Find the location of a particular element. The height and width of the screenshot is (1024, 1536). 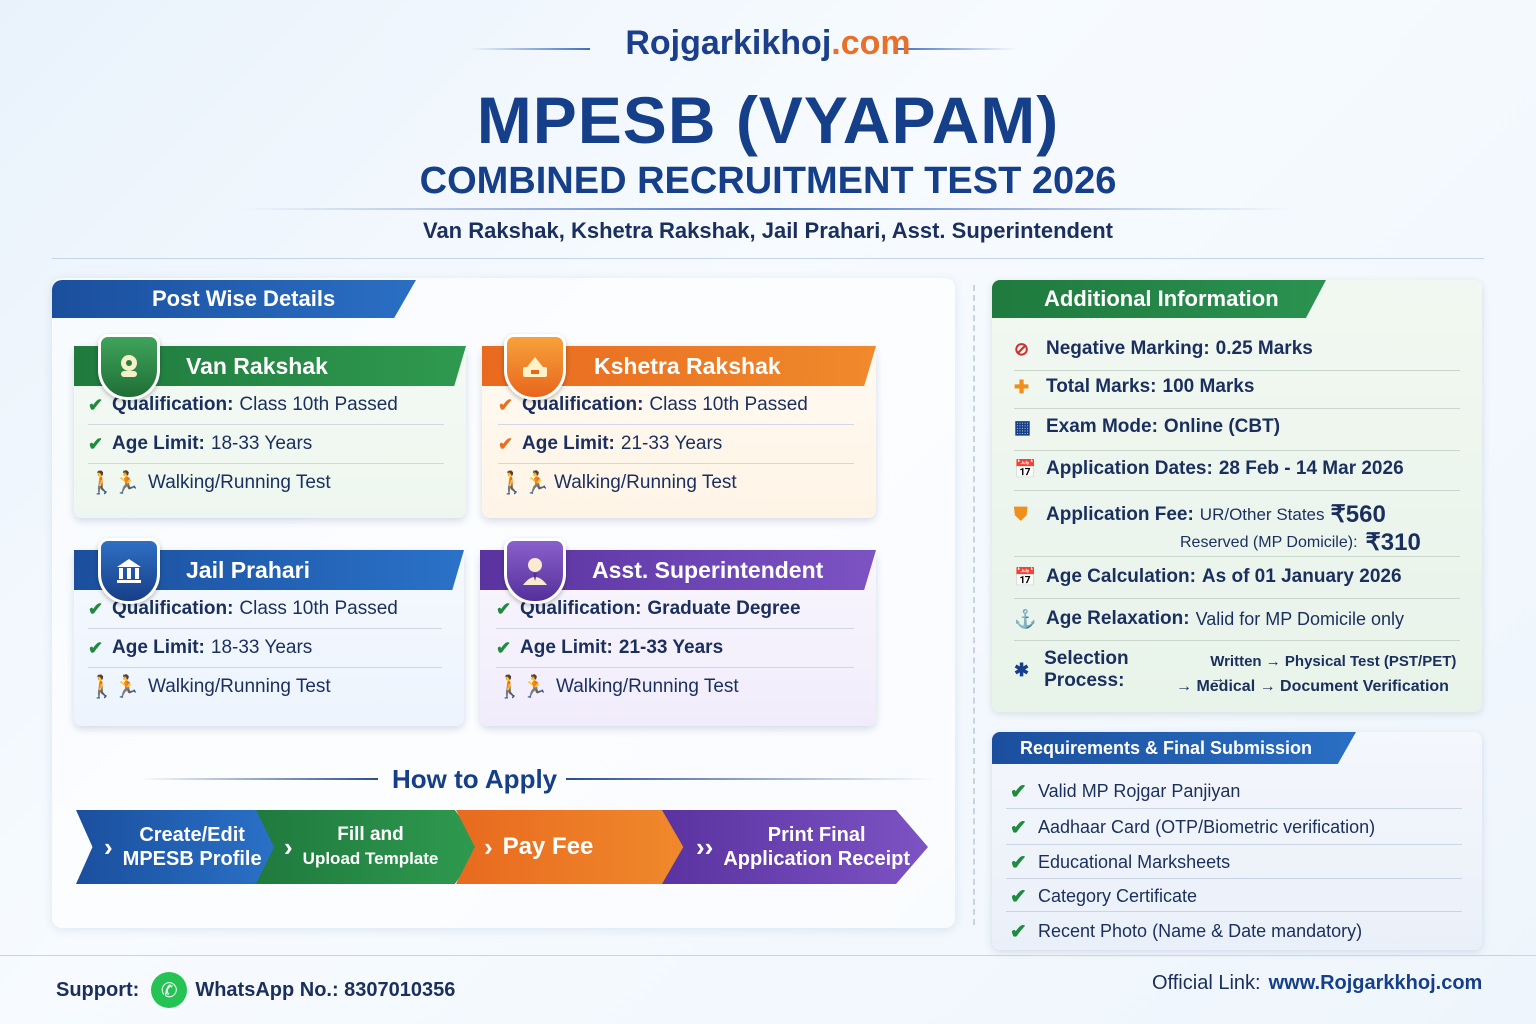

forest-guard-icon is located at coordinates (129, 367).